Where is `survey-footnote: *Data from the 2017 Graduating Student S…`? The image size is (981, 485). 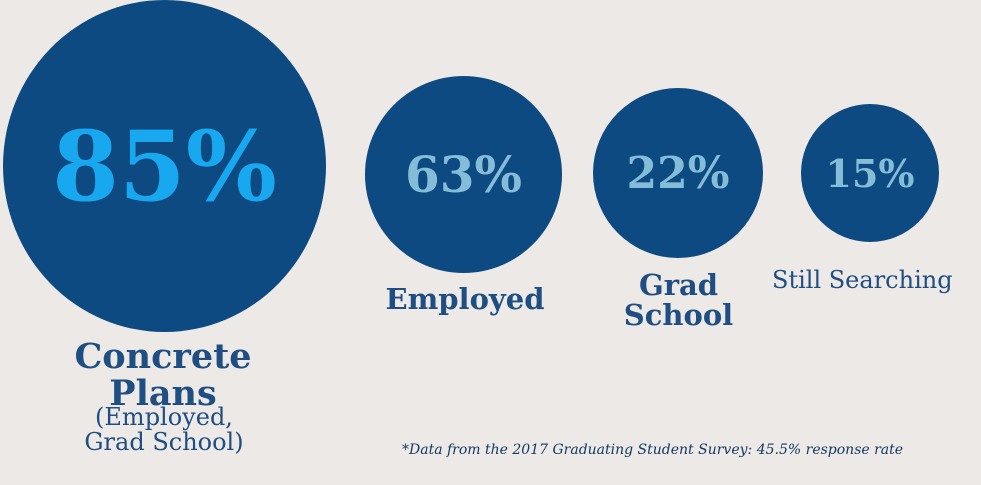
survey-footnote: *Data from the 2017 Graduating Student S… is located at coordinates (653, 450).